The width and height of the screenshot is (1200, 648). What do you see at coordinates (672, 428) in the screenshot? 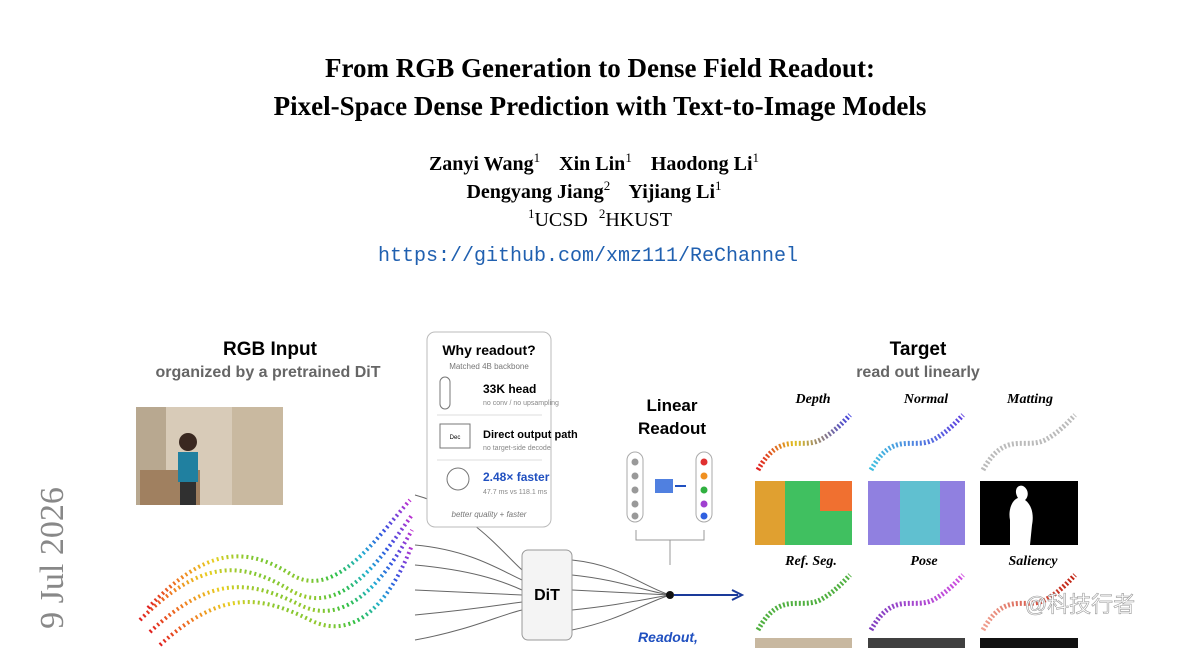
I see `readout-title: Readout` at bounding box center [672, 428].